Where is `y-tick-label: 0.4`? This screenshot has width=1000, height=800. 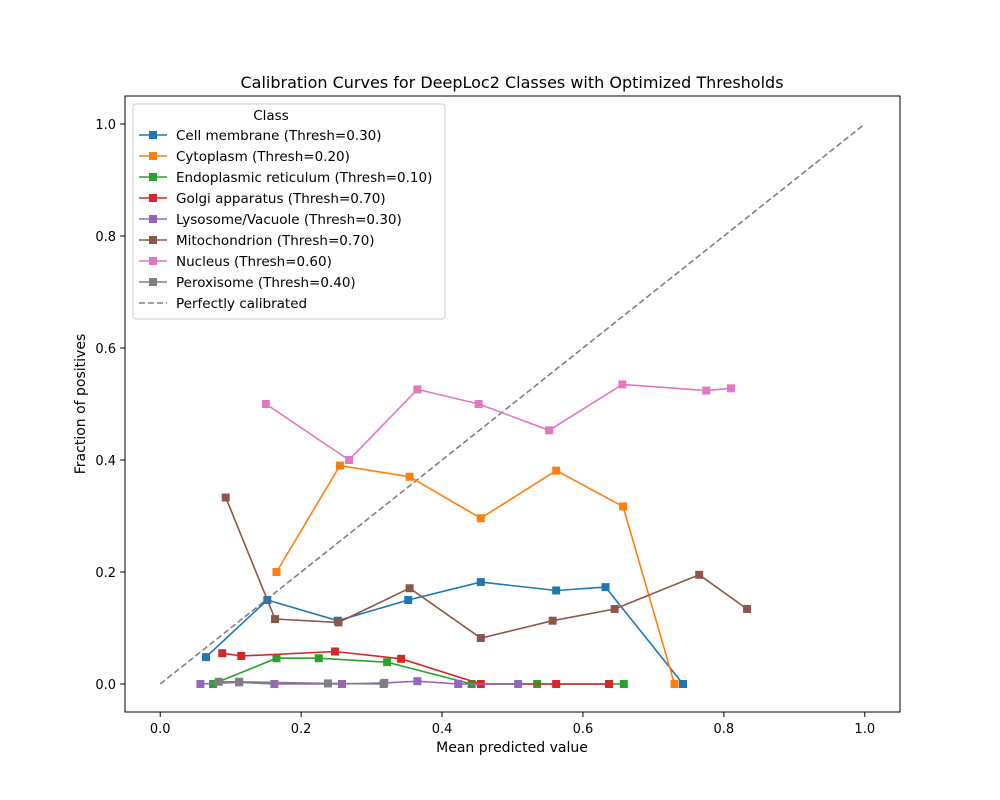
y-tick-label: 0.4 is located at coordinates (105, 461).